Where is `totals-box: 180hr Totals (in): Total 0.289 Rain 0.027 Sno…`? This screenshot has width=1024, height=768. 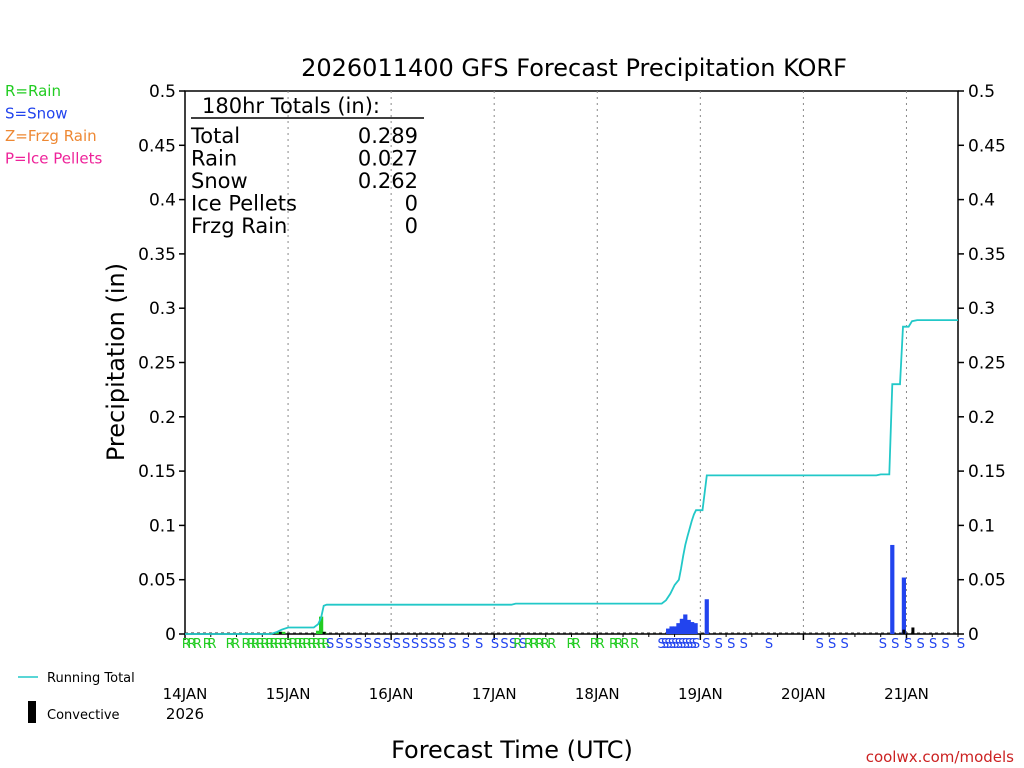 totals-box: 180hr Totals (in): Total 0.289 Rain 0.027 Sno… is located at coordinates (307, 166).